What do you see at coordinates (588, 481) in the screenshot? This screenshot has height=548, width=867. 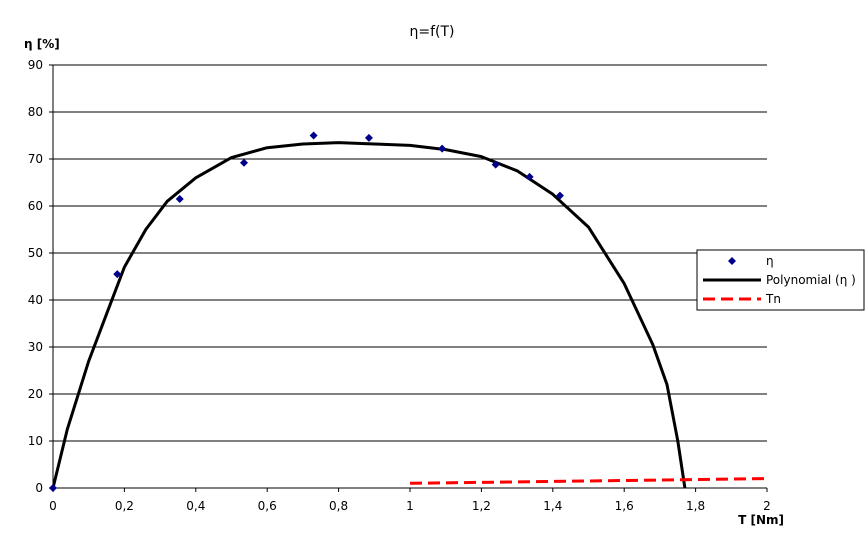 I see `tn-series-line` at bounding box center [588, 481].